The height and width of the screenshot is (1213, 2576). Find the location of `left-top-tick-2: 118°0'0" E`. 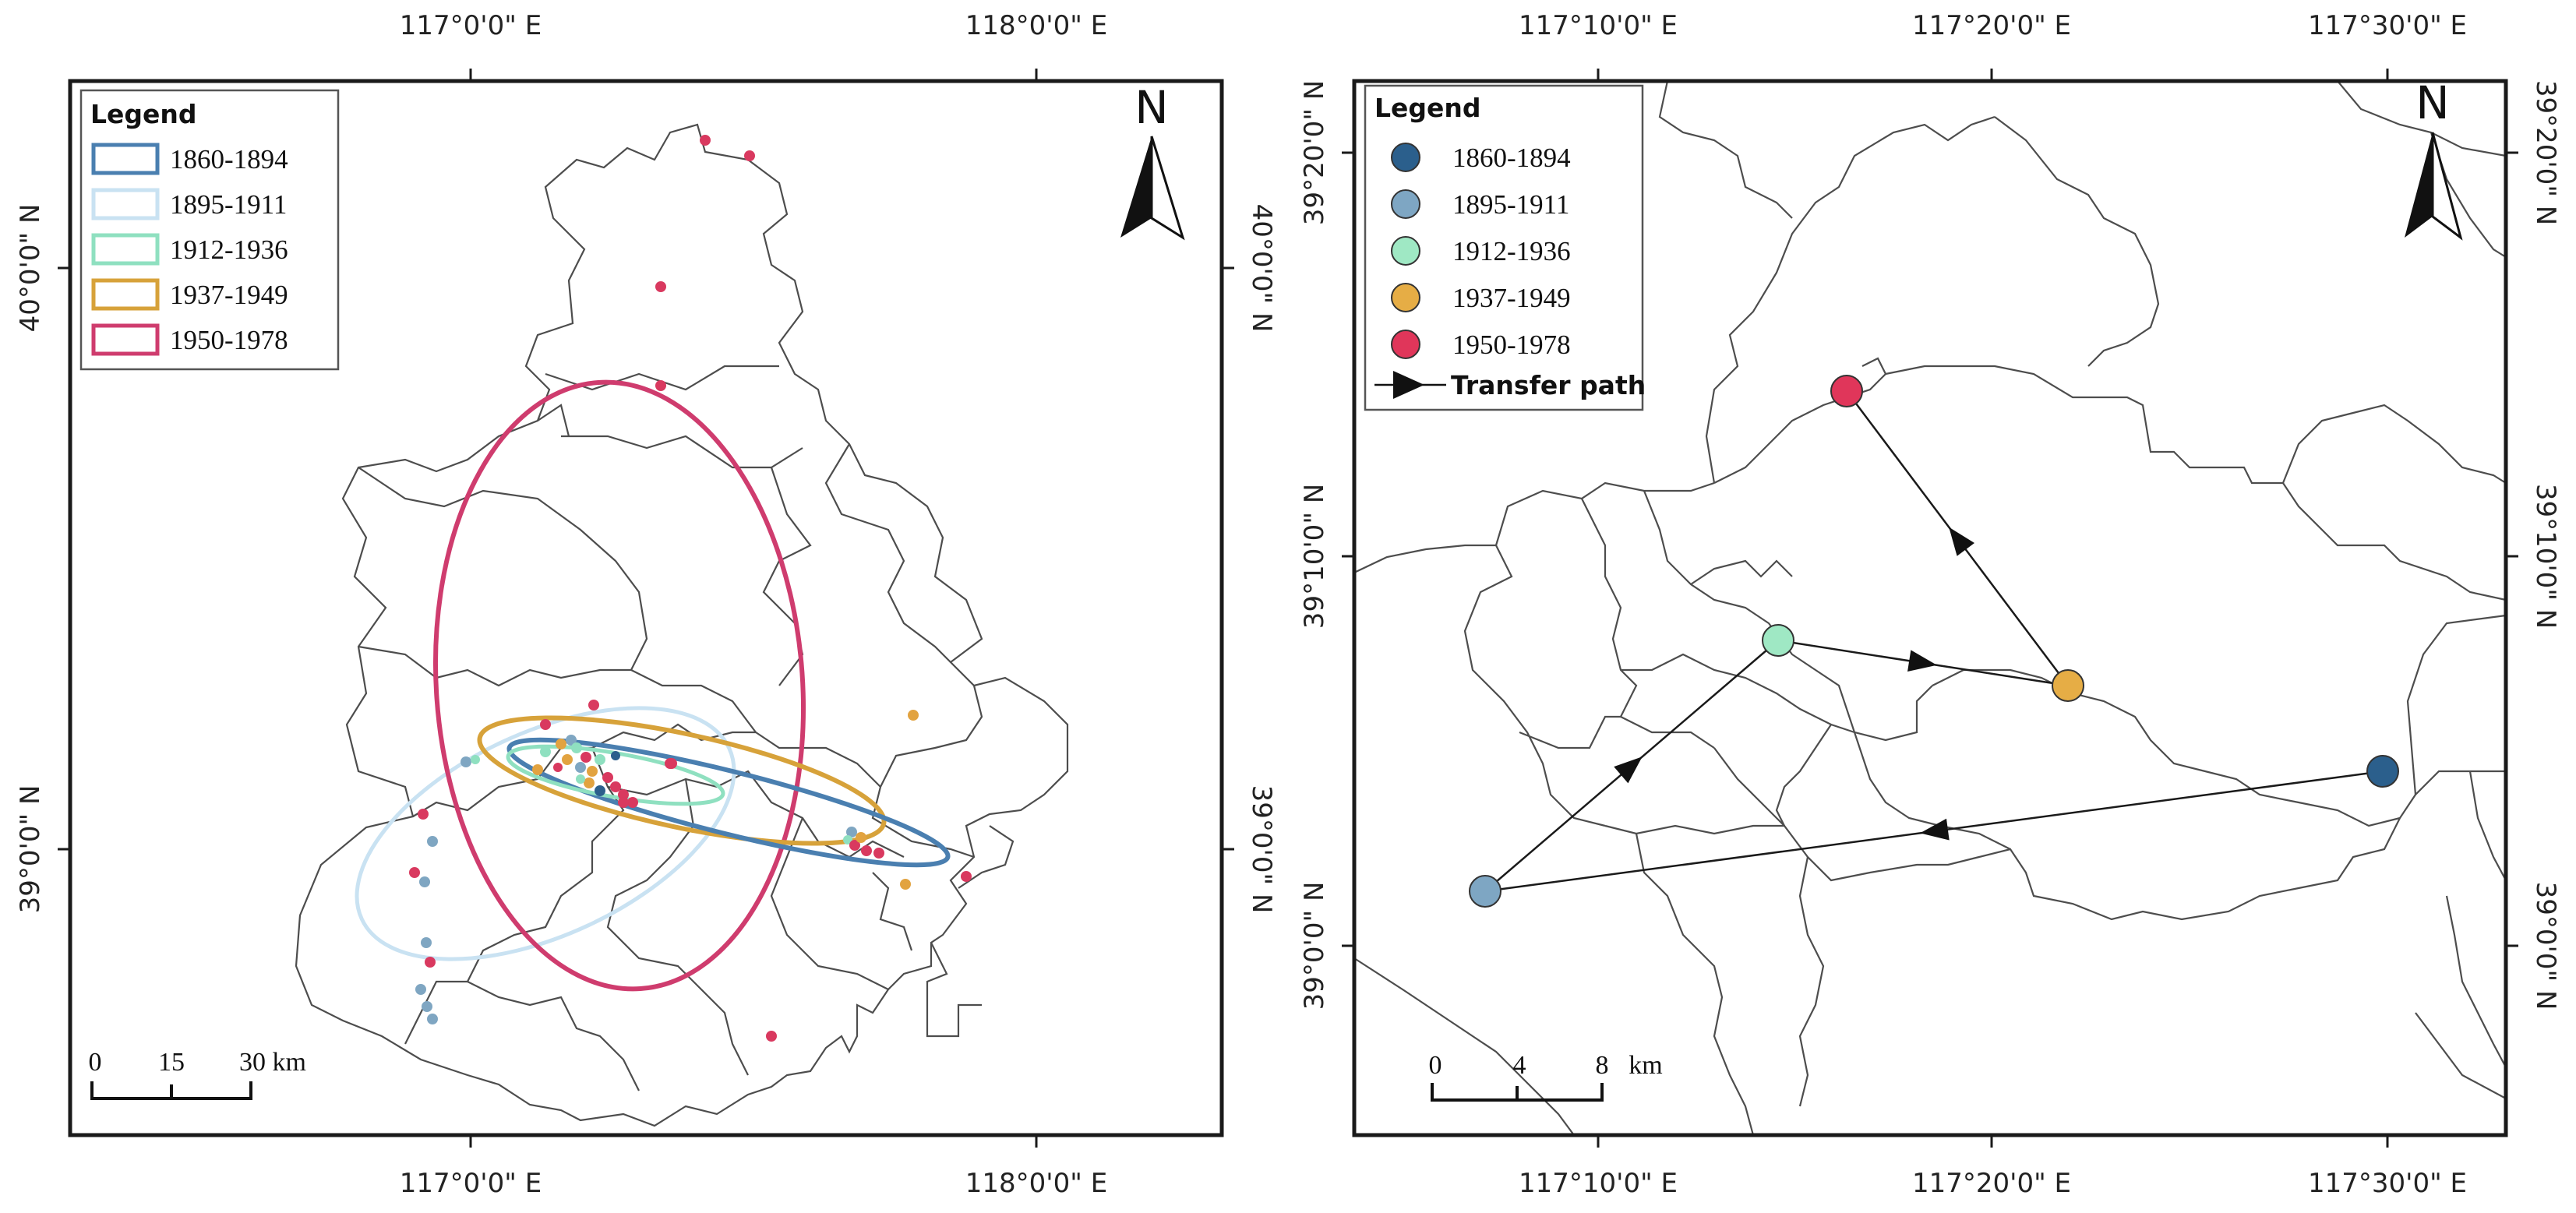

left-top-tick-2: 118°0'0" E is located at coordinates (1036, 25).